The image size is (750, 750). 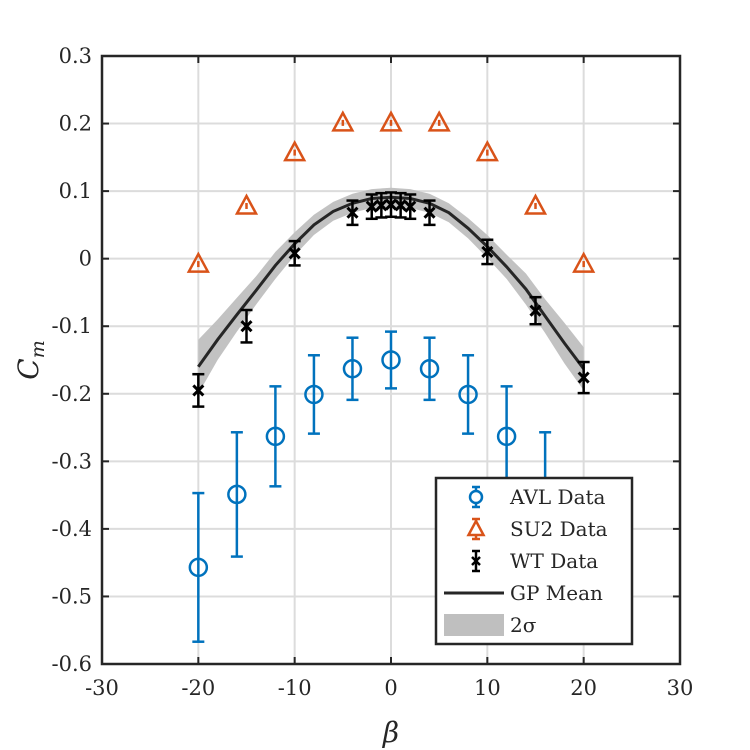 I want to click on x-tick-label: -10, so click(x=295, y=688).